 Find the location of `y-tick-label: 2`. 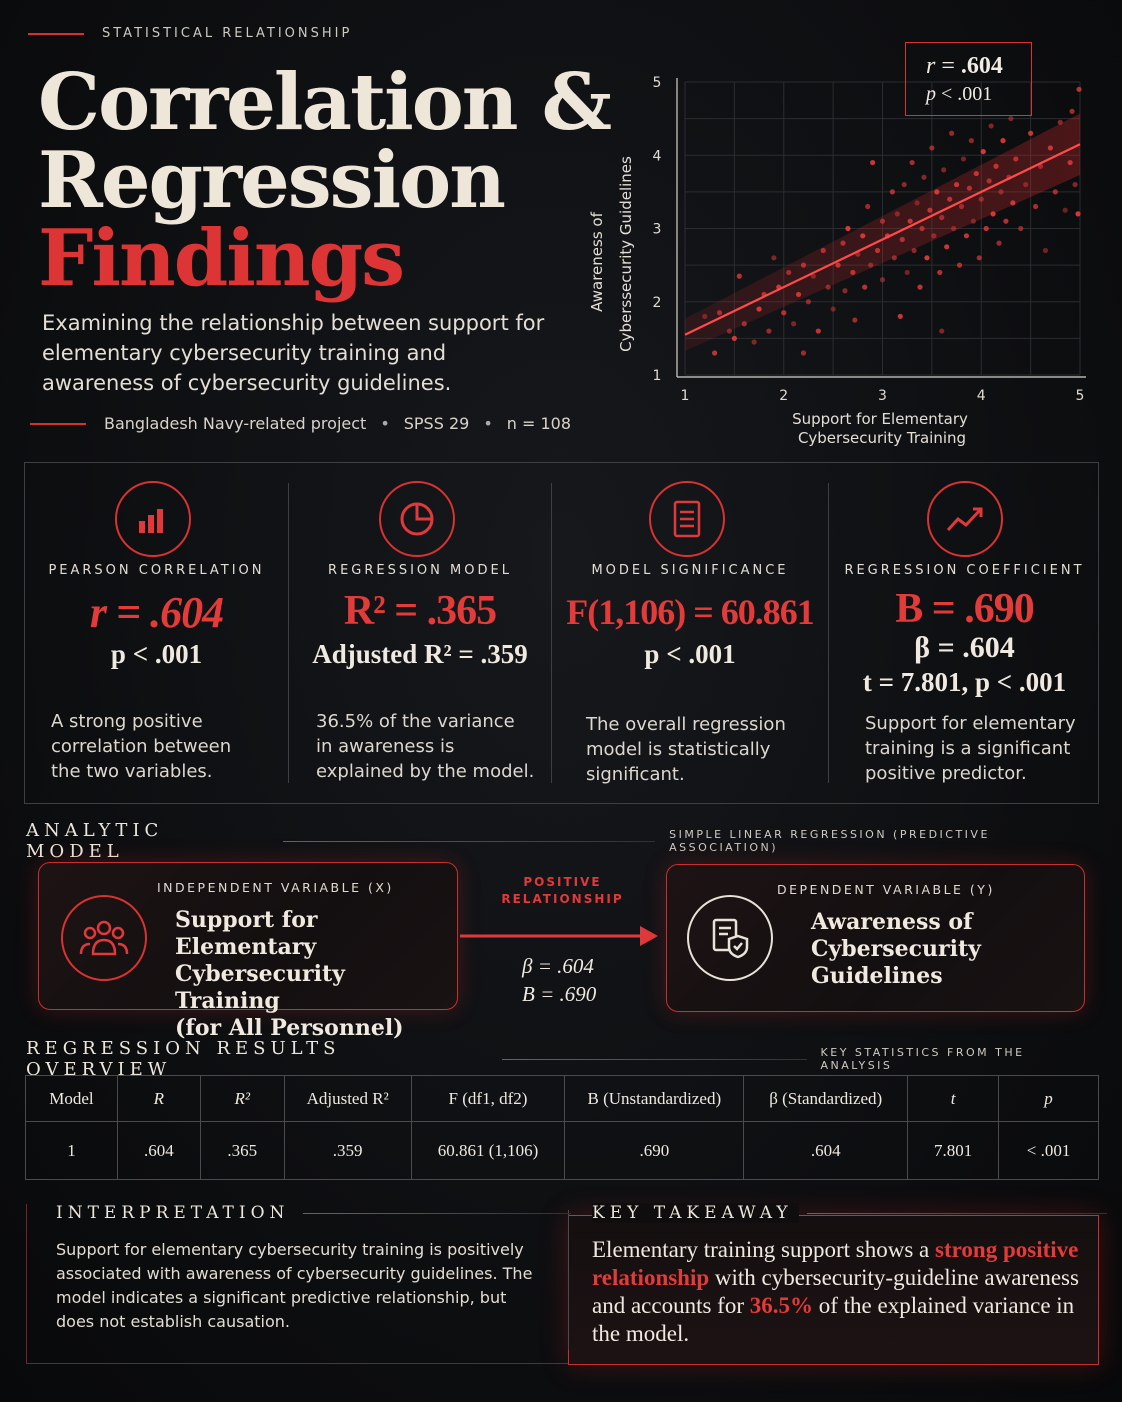

y-tick-label: 2 is located at coordinates (657, 303).